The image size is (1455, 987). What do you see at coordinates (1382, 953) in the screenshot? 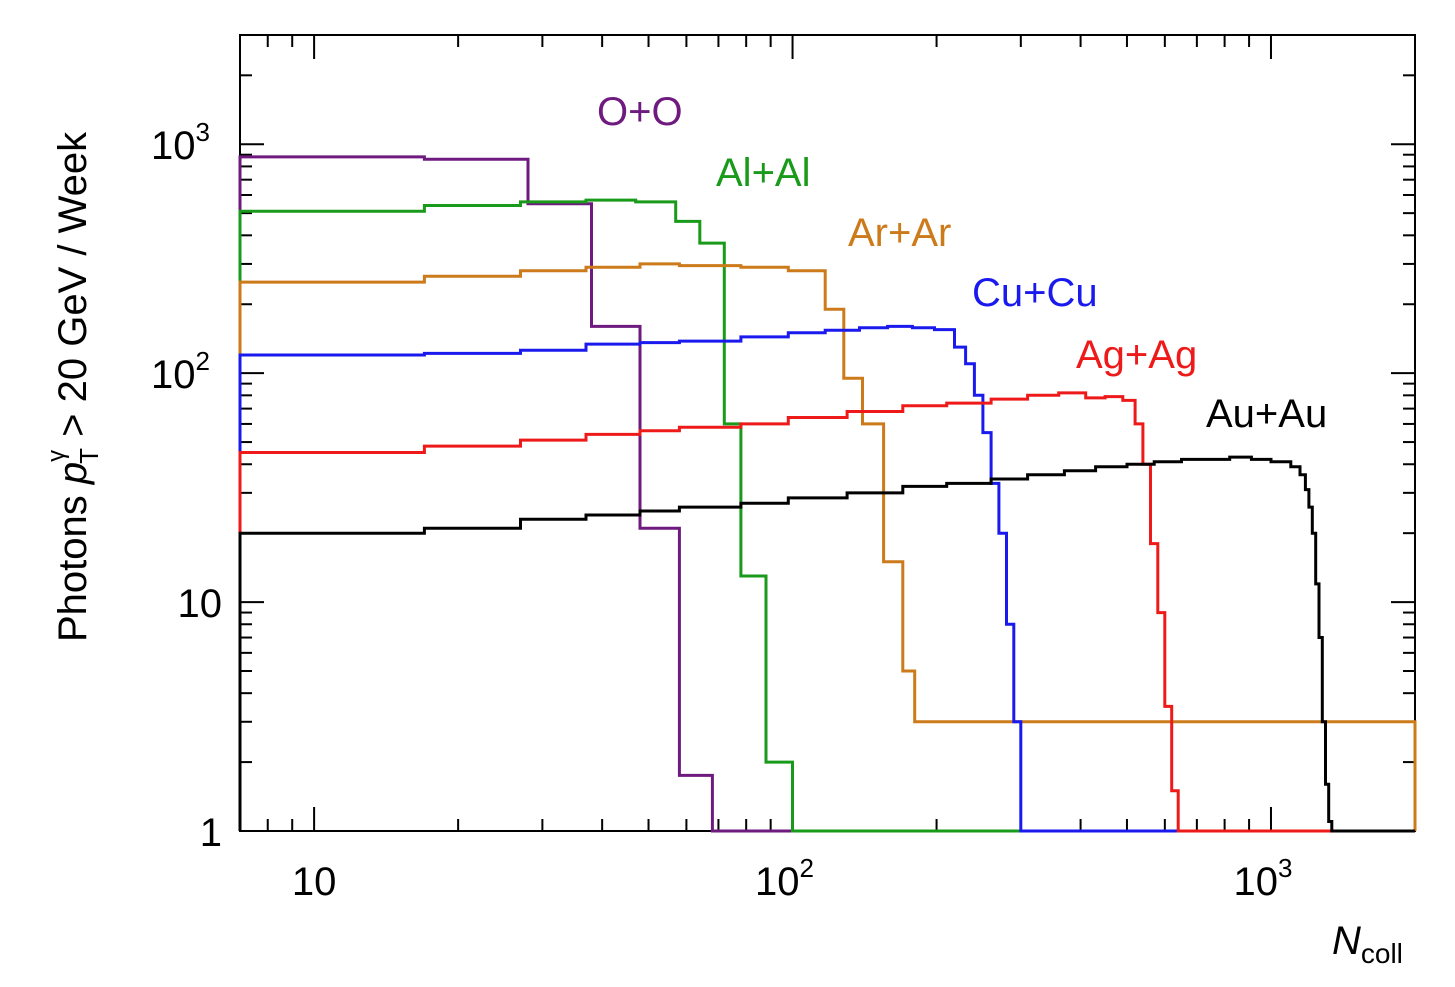
I see `x-axis-title-sub: coll` at bounding box center [1382, 953].